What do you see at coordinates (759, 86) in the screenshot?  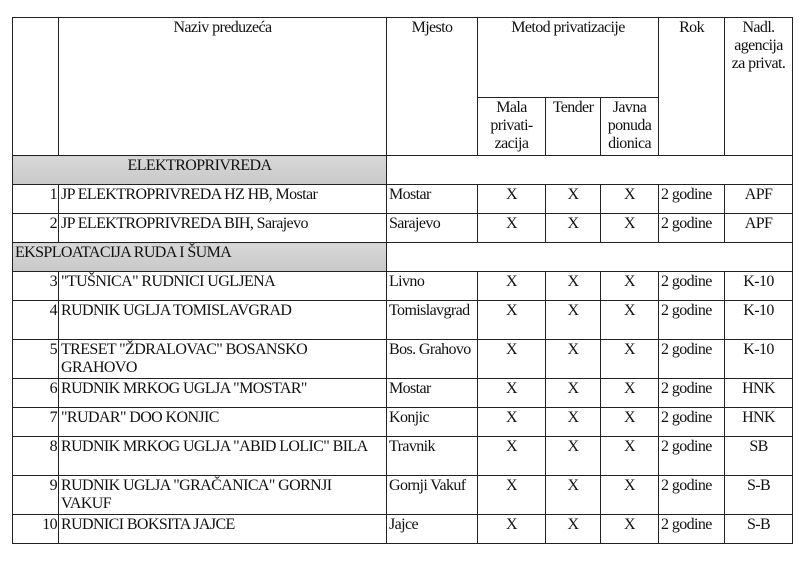 I see `header-agency: Nadl. agencija za privat.` at bounding box center [759, 86].